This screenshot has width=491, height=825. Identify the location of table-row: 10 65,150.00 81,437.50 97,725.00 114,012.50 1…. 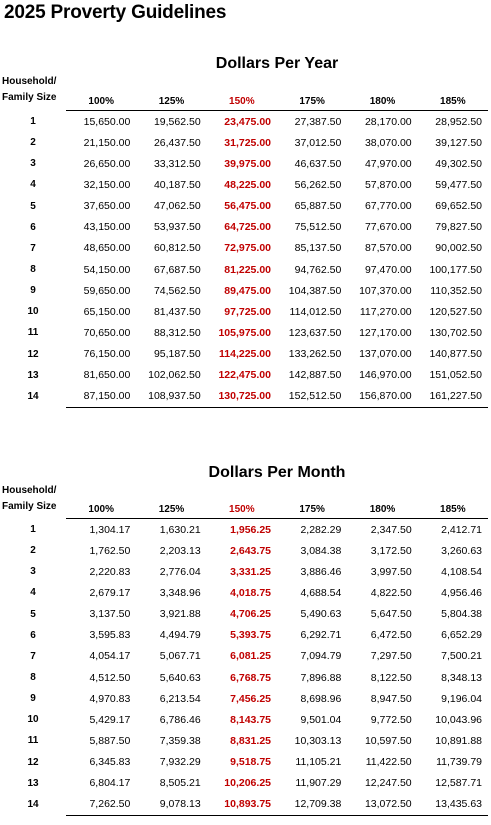
(244, 311).